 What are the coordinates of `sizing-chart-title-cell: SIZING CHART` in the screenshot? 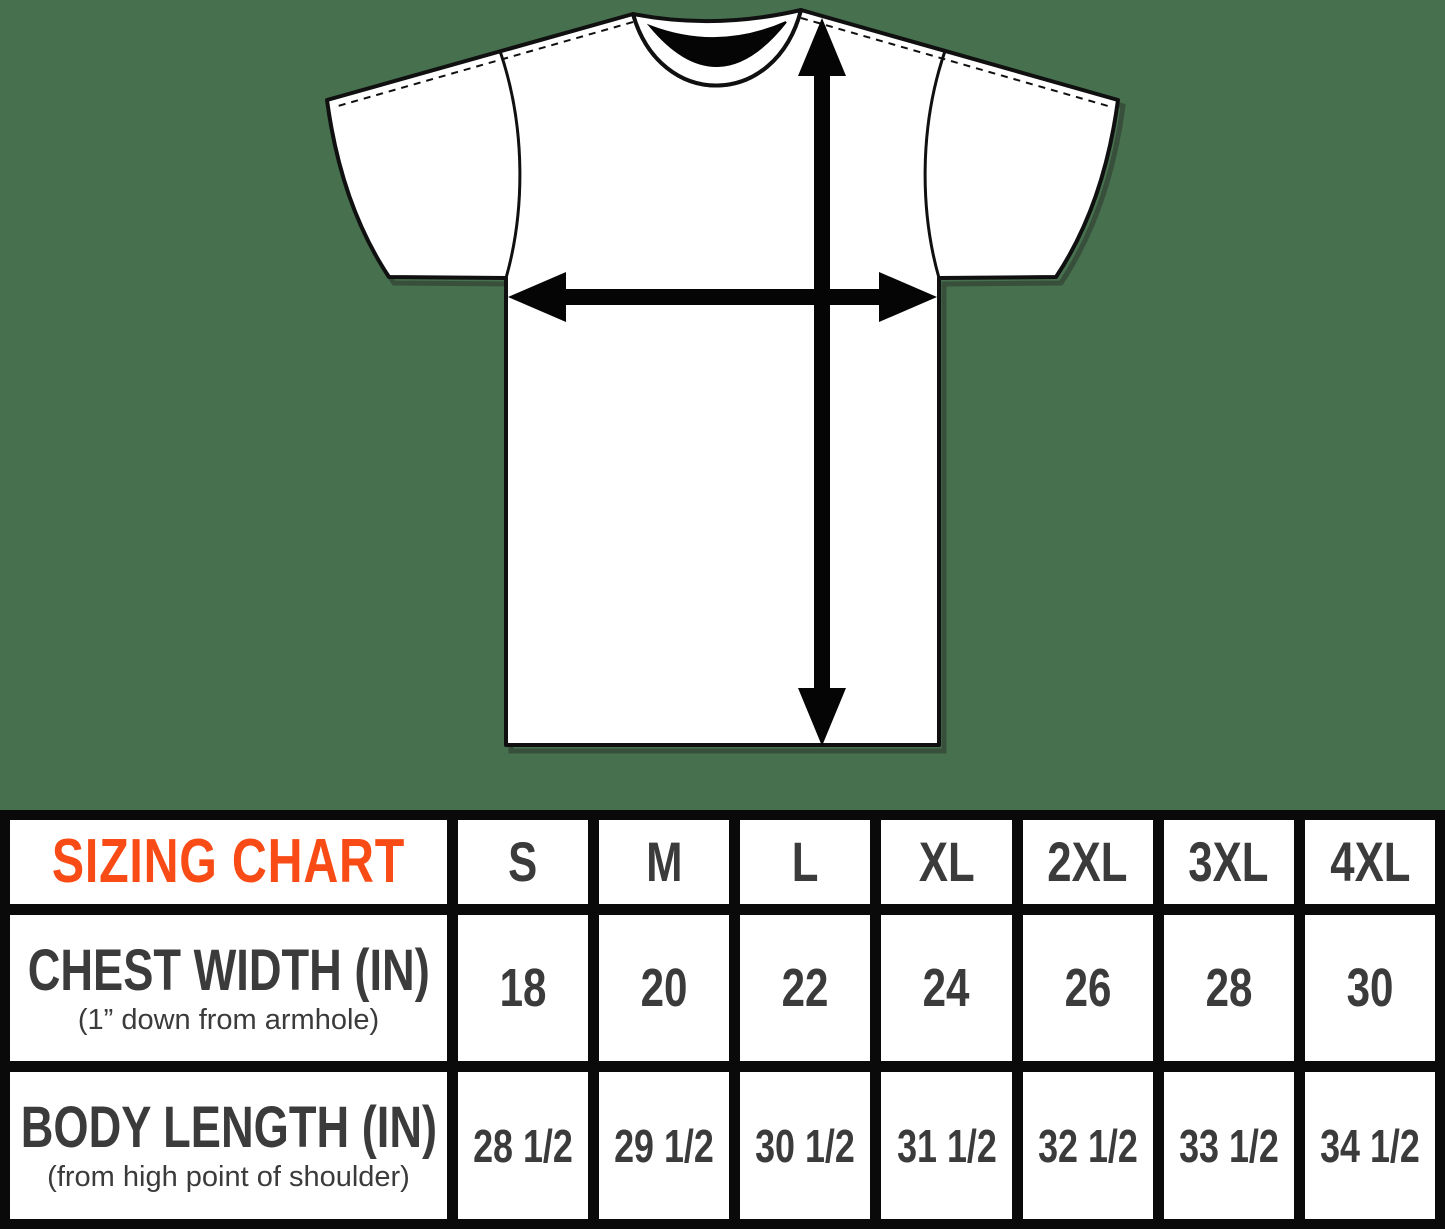 It's located at (228, 862).